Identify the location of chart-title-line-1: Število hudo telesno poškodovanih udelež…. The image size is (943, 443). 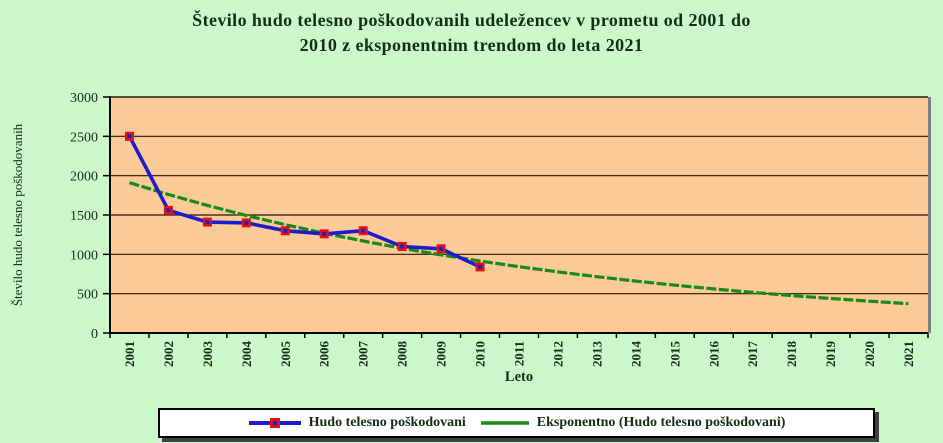
(471, 20).